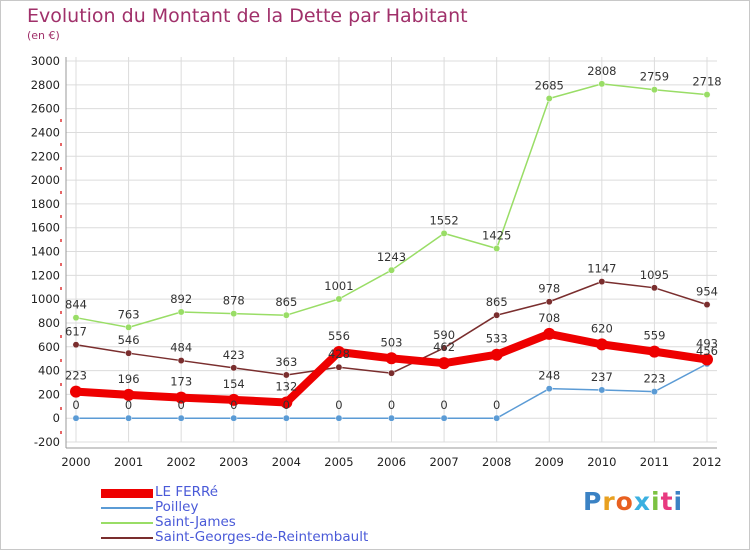  I want to click on data-label: 763, so click(129, 314).